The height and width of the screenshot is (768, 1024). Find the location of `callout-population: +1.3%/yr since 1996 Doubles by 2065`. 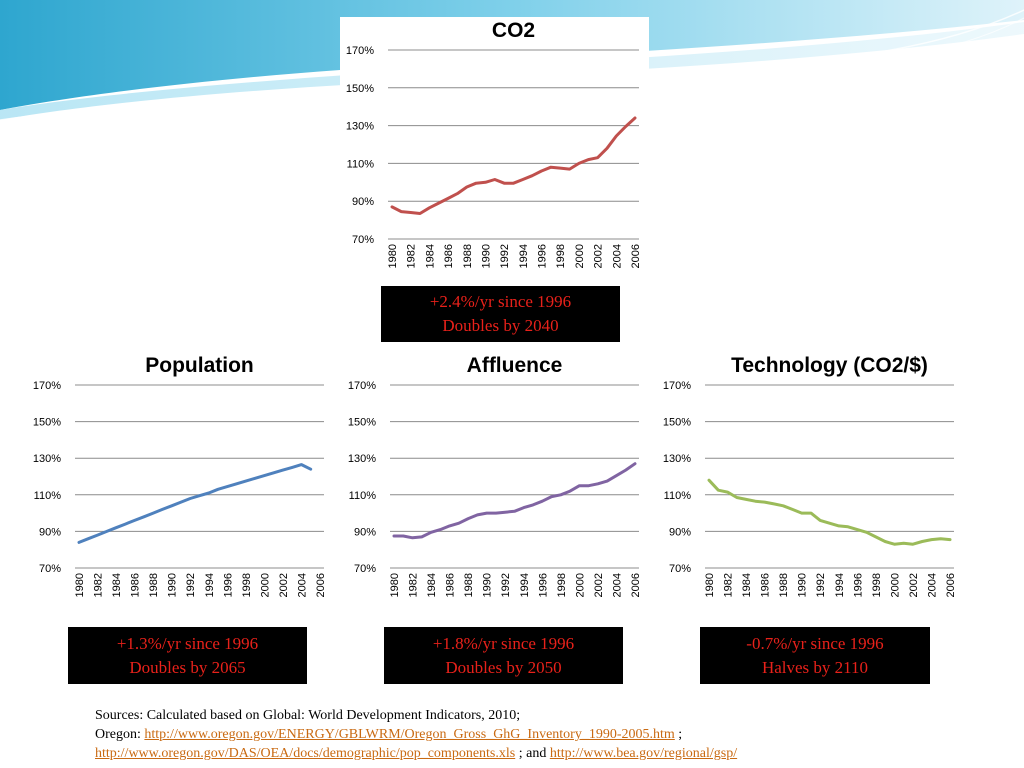

callout-population: +1.3%/yr since 1996 Doubles by 2065 is located at coordinates (187, 655).